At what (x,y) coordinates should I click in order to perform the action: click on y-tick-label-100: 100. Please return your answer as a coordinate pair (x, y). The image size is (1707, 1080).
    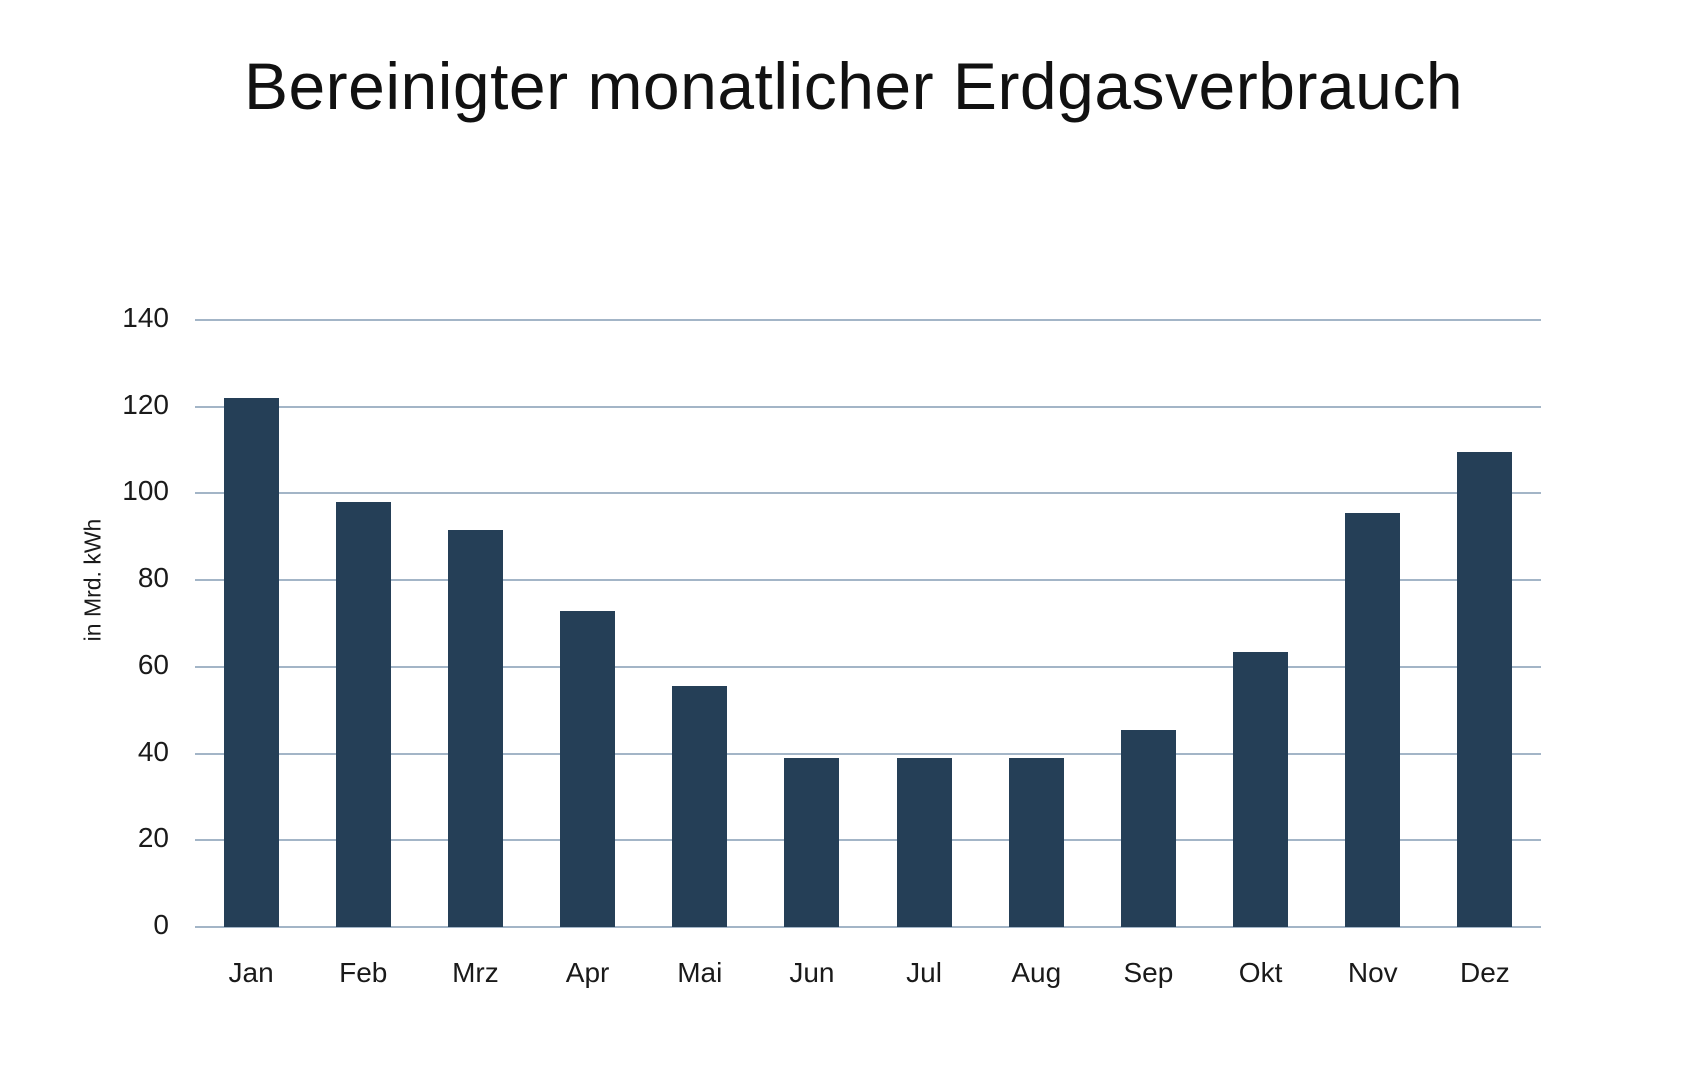
    Looking at the image, I should click on (145, 491).